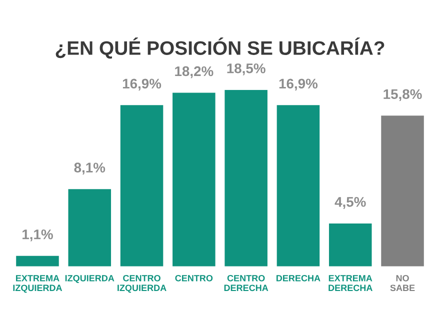  Describe the element at coordinates (194, 278) in the screenshot. I see `x-tick-label: CENTRO` at that location.